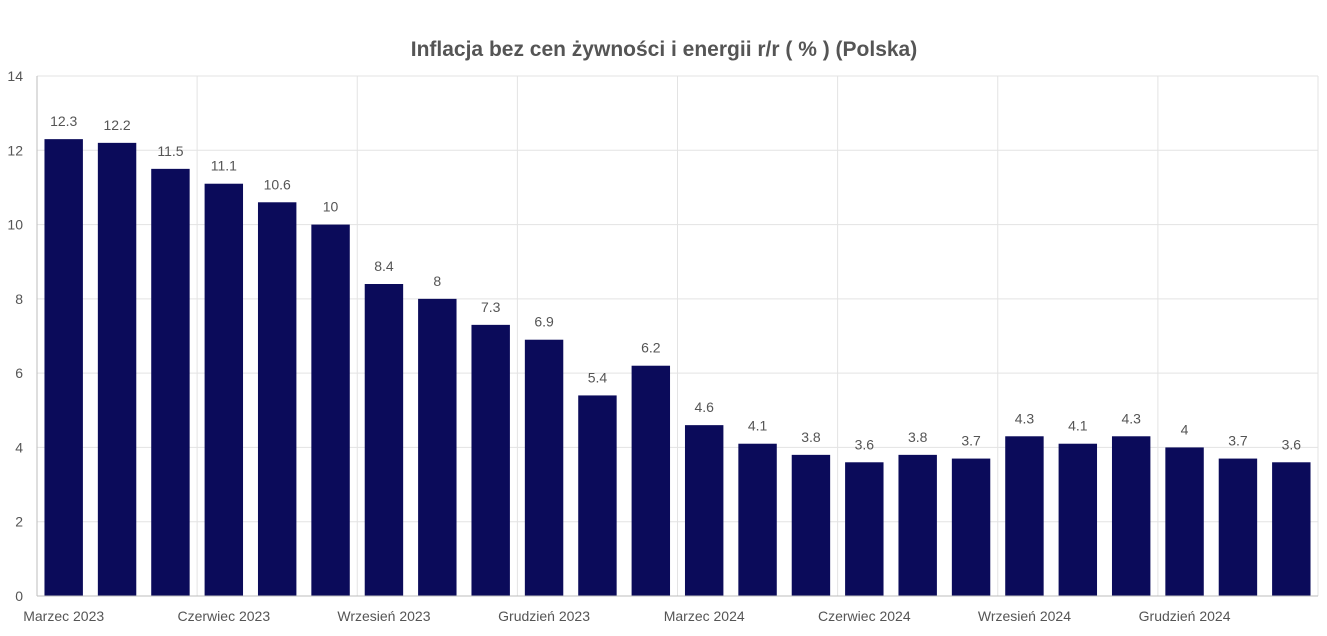  What do you see at coordinates (224, 616) in the screenshot?
I see `x-tick-label: Czerwiec 2023` at bounding box center [224, 616].